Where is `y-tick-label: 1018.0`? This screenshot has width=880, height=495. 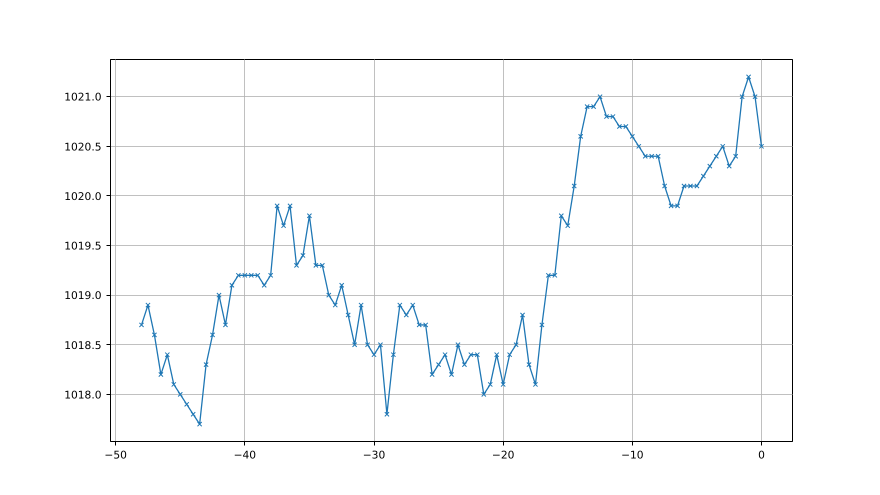
y-tick-label: 1018.0 is located at coordinates (83, 395).